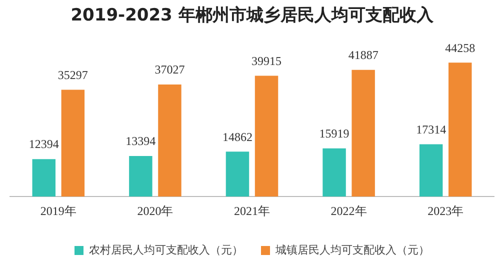 This screenshot has width=504, height=266. Describe the element at coordinates (352, 249) in the screenshot. I see `legend-label: 城镇居民人均可支配收入（元）` at that location.